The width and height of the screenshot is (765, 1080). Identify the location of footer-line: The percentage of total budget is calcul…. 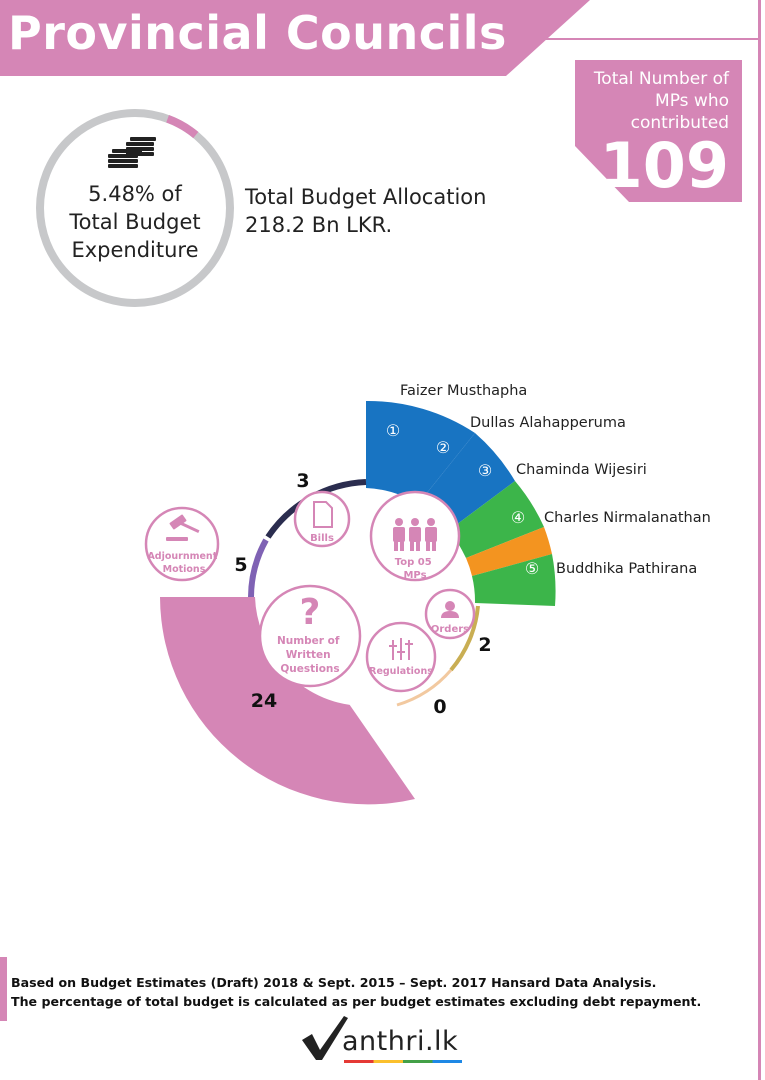
(356, 1001).